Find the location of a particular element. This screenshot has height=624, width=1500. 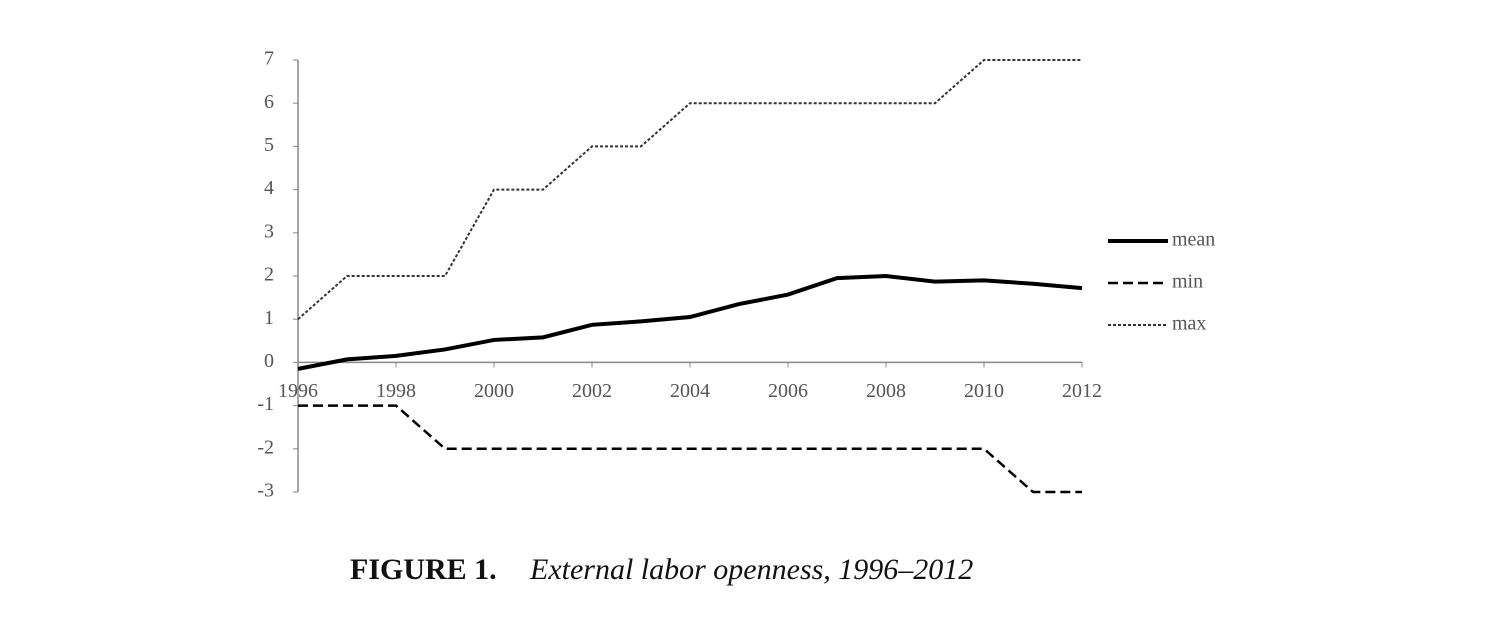

x-tick-label: 2002 is located at coordinates (592, 391).